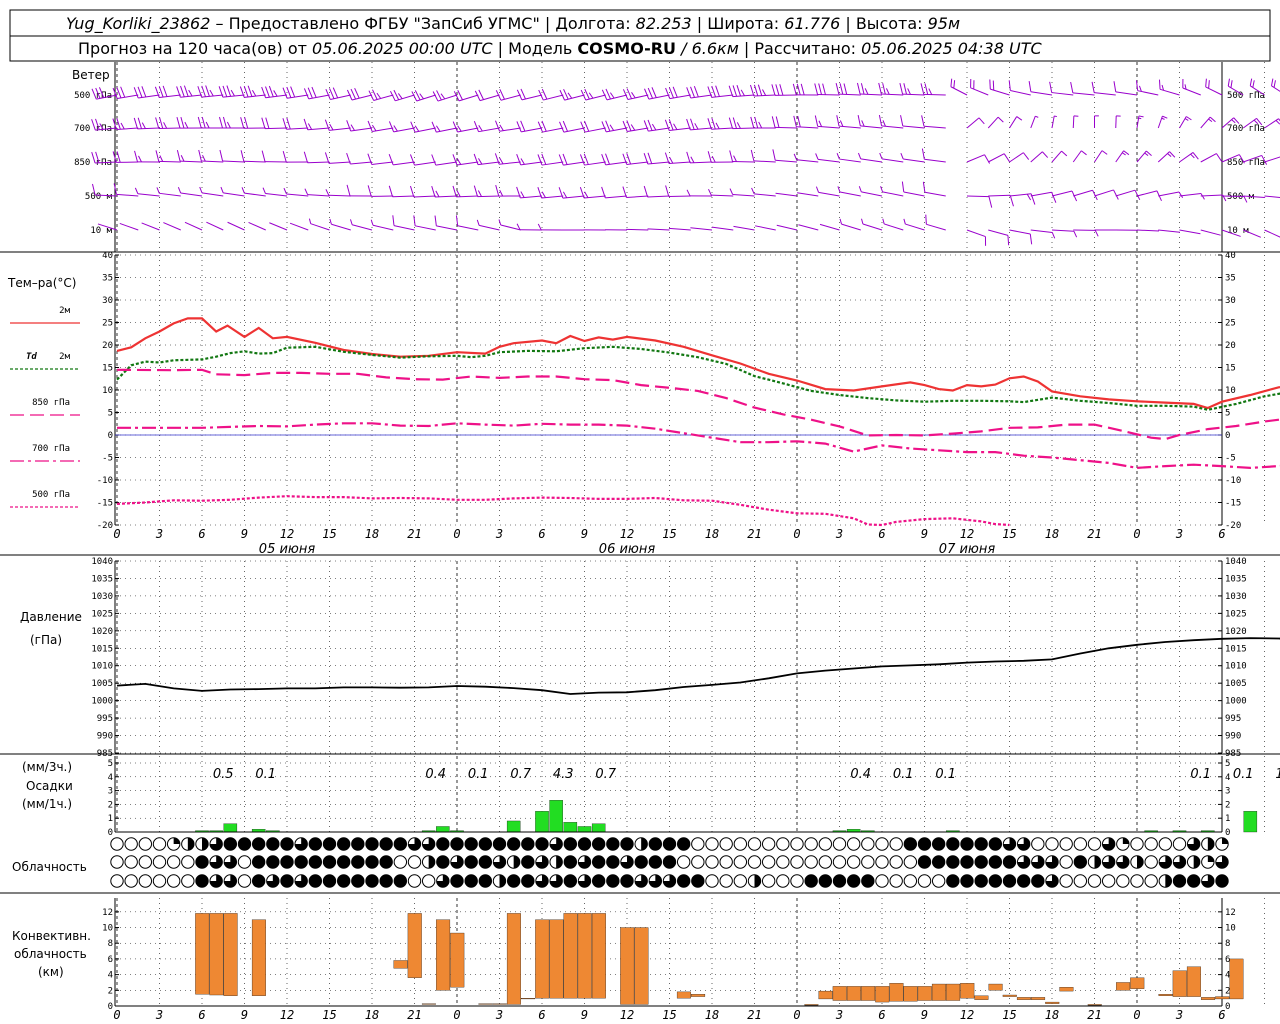 Image resolution: width=1280 pixels, height=1024 pixels. Describe the element at coordinates (1233, 719) in the screenshot. I see `y-tick-label-right: 995` at that location.